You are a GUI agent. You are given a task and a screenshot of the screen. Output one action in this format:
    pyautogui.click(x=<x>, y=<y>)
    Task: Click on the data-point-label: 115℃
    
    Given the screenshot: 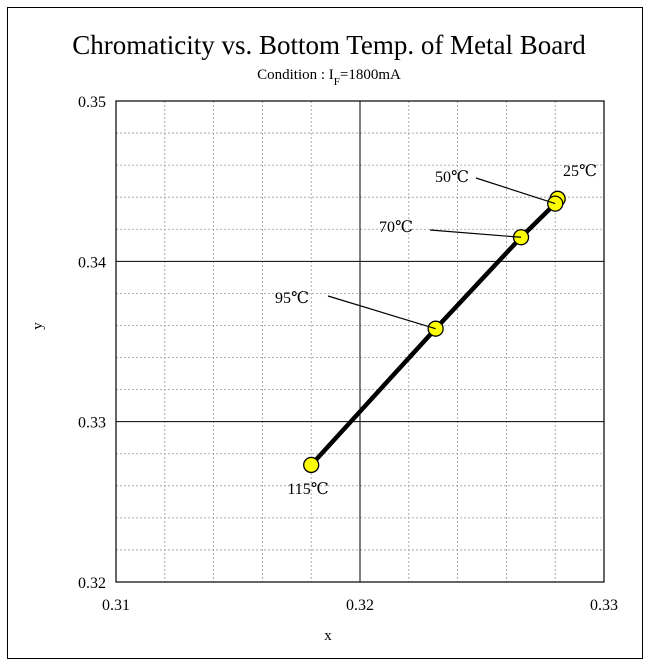 What is the action you would take?
    pyautogui.click(x=307, y=489)
    